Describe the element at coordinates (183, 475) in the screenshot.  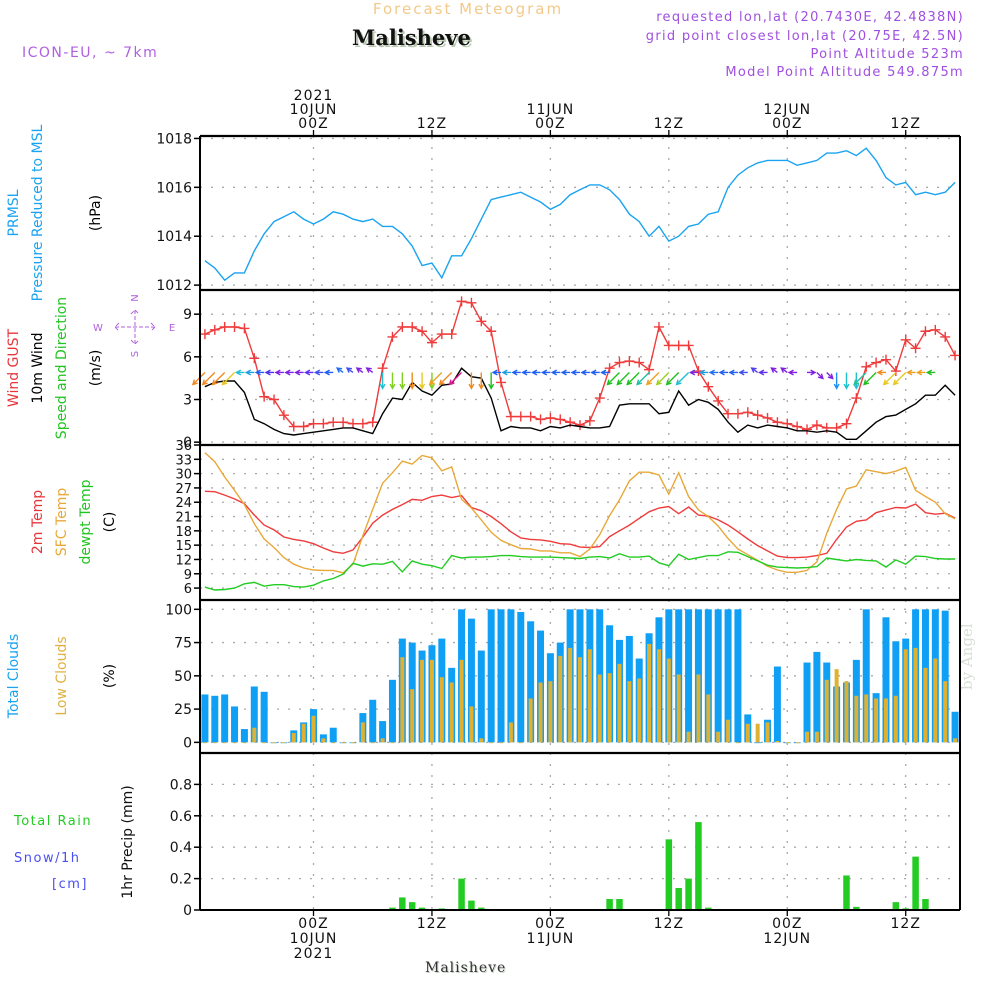
I see `y-tick-label: 30` at that location.